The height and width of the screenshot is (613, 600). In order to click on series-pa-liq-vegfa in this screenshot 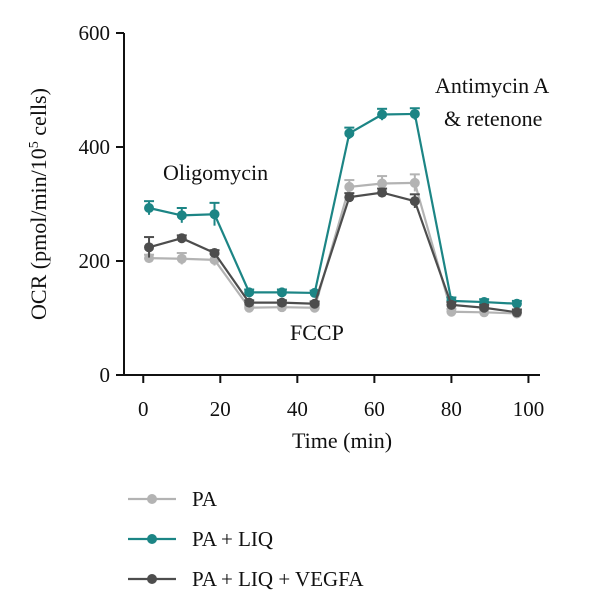, I will do `click(333, 252)`.